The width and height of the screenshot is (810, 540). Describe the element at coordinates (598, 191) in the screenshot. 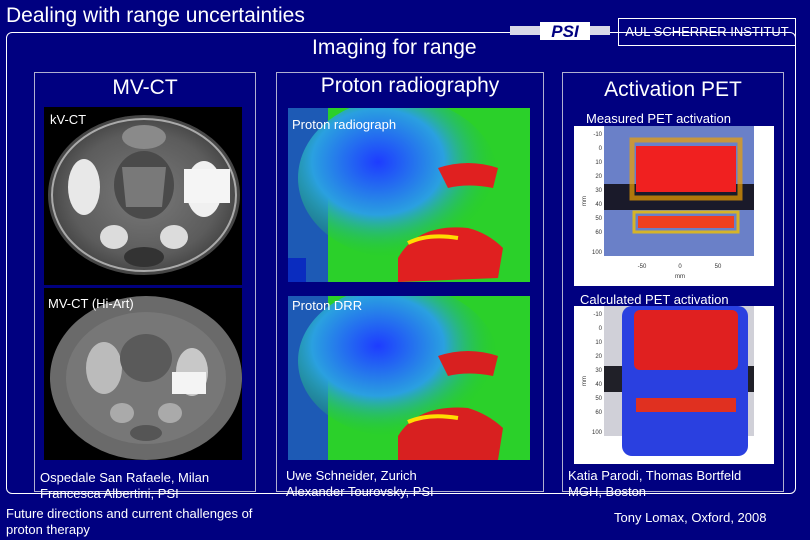

I see `measured-pet-ytick: 30` at that location.